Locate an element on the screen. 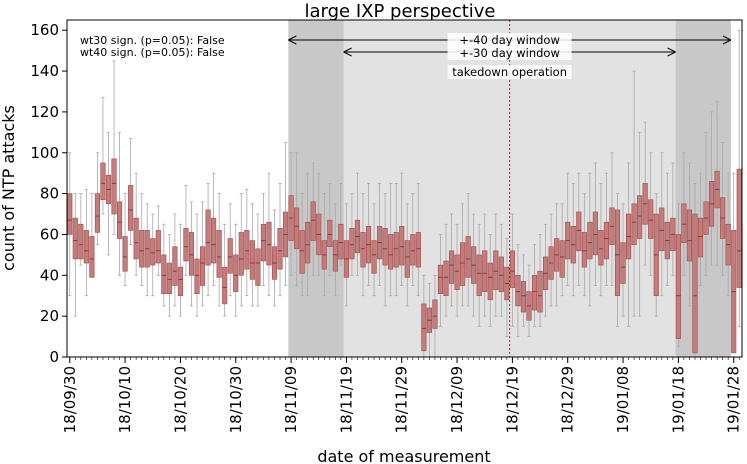 This screenshot has width=747, height=464. x-tick-label: 18/10/10 is located at coordinates (125, 399).